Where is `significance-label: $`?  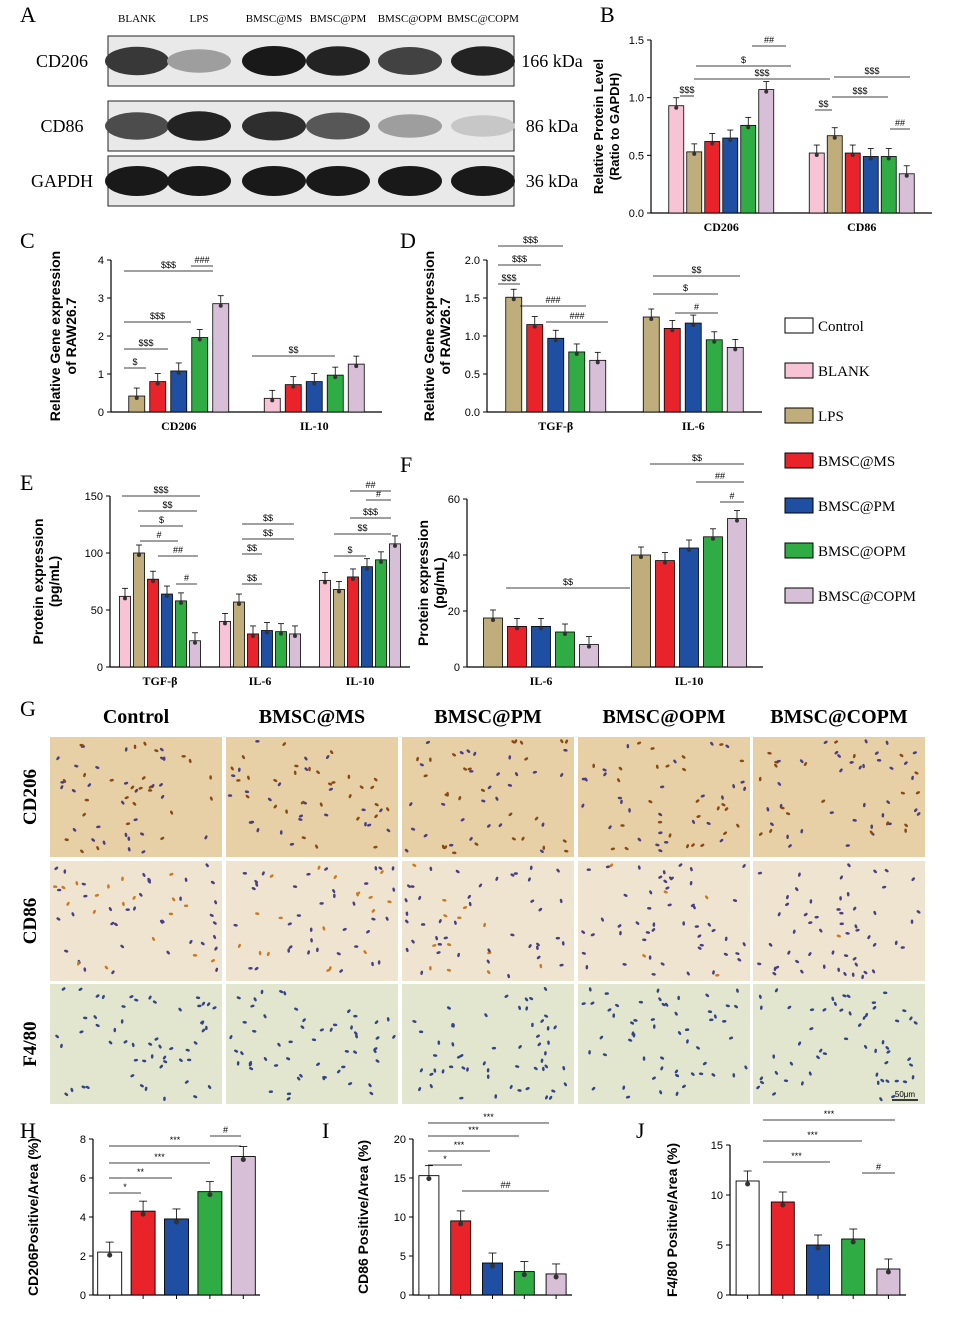
significance-label: $ is located at coordinates (743, 60).